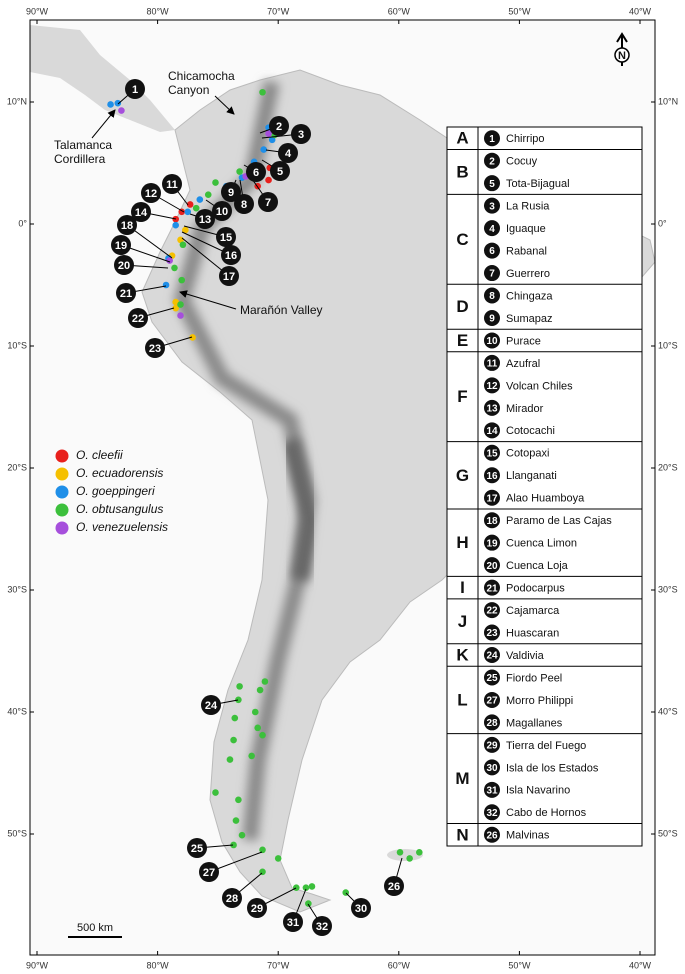  I want to click on site-number: 10, so click(222, 212).